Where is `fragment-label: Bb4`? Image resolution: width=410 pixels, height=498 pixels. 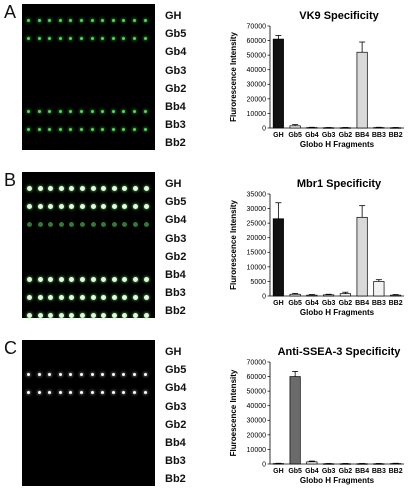
fragment-label: Bb4 is located at coordinates (175, 107).